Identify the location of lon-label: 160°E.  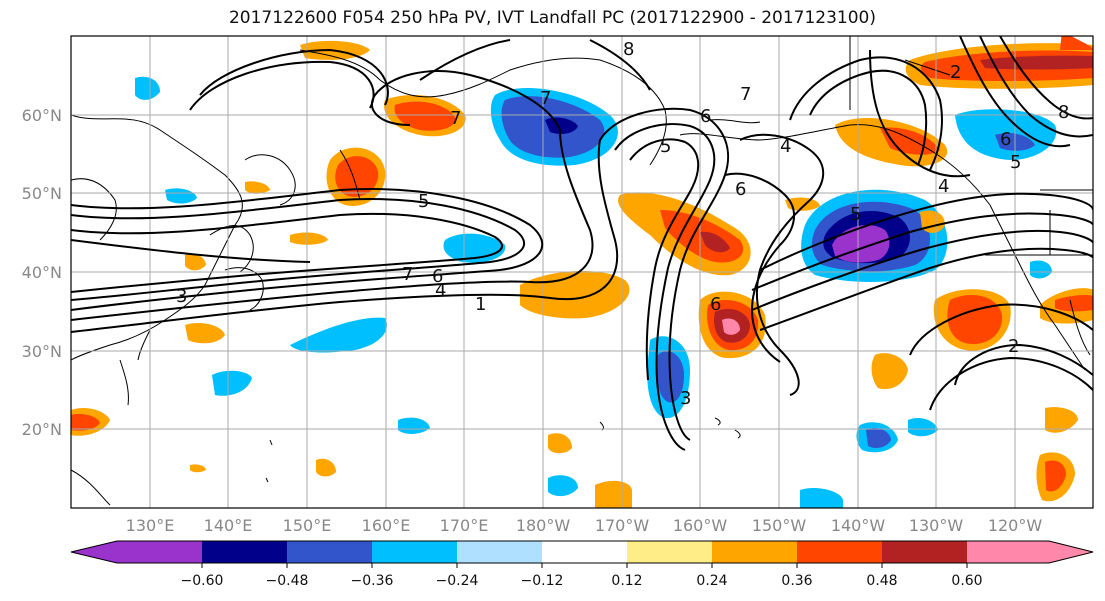
(386, 525).